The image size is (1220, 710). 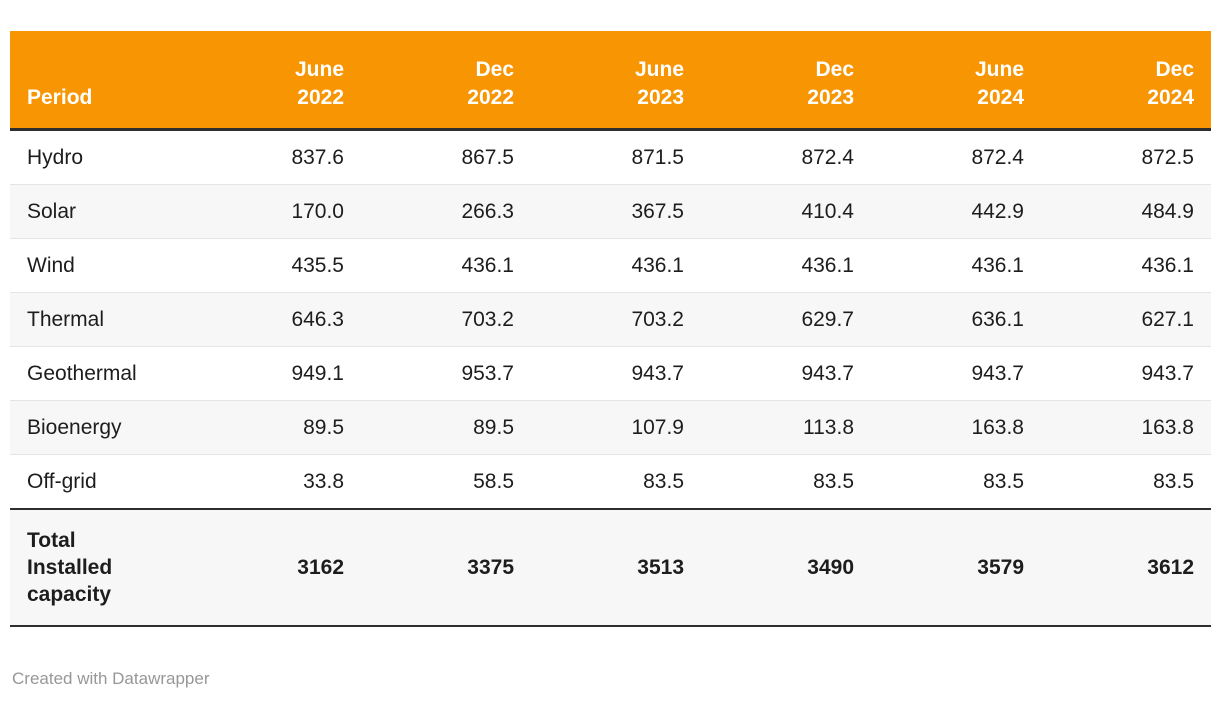 I want to click on cell-value: 949.1, so click(x=276, y=373).